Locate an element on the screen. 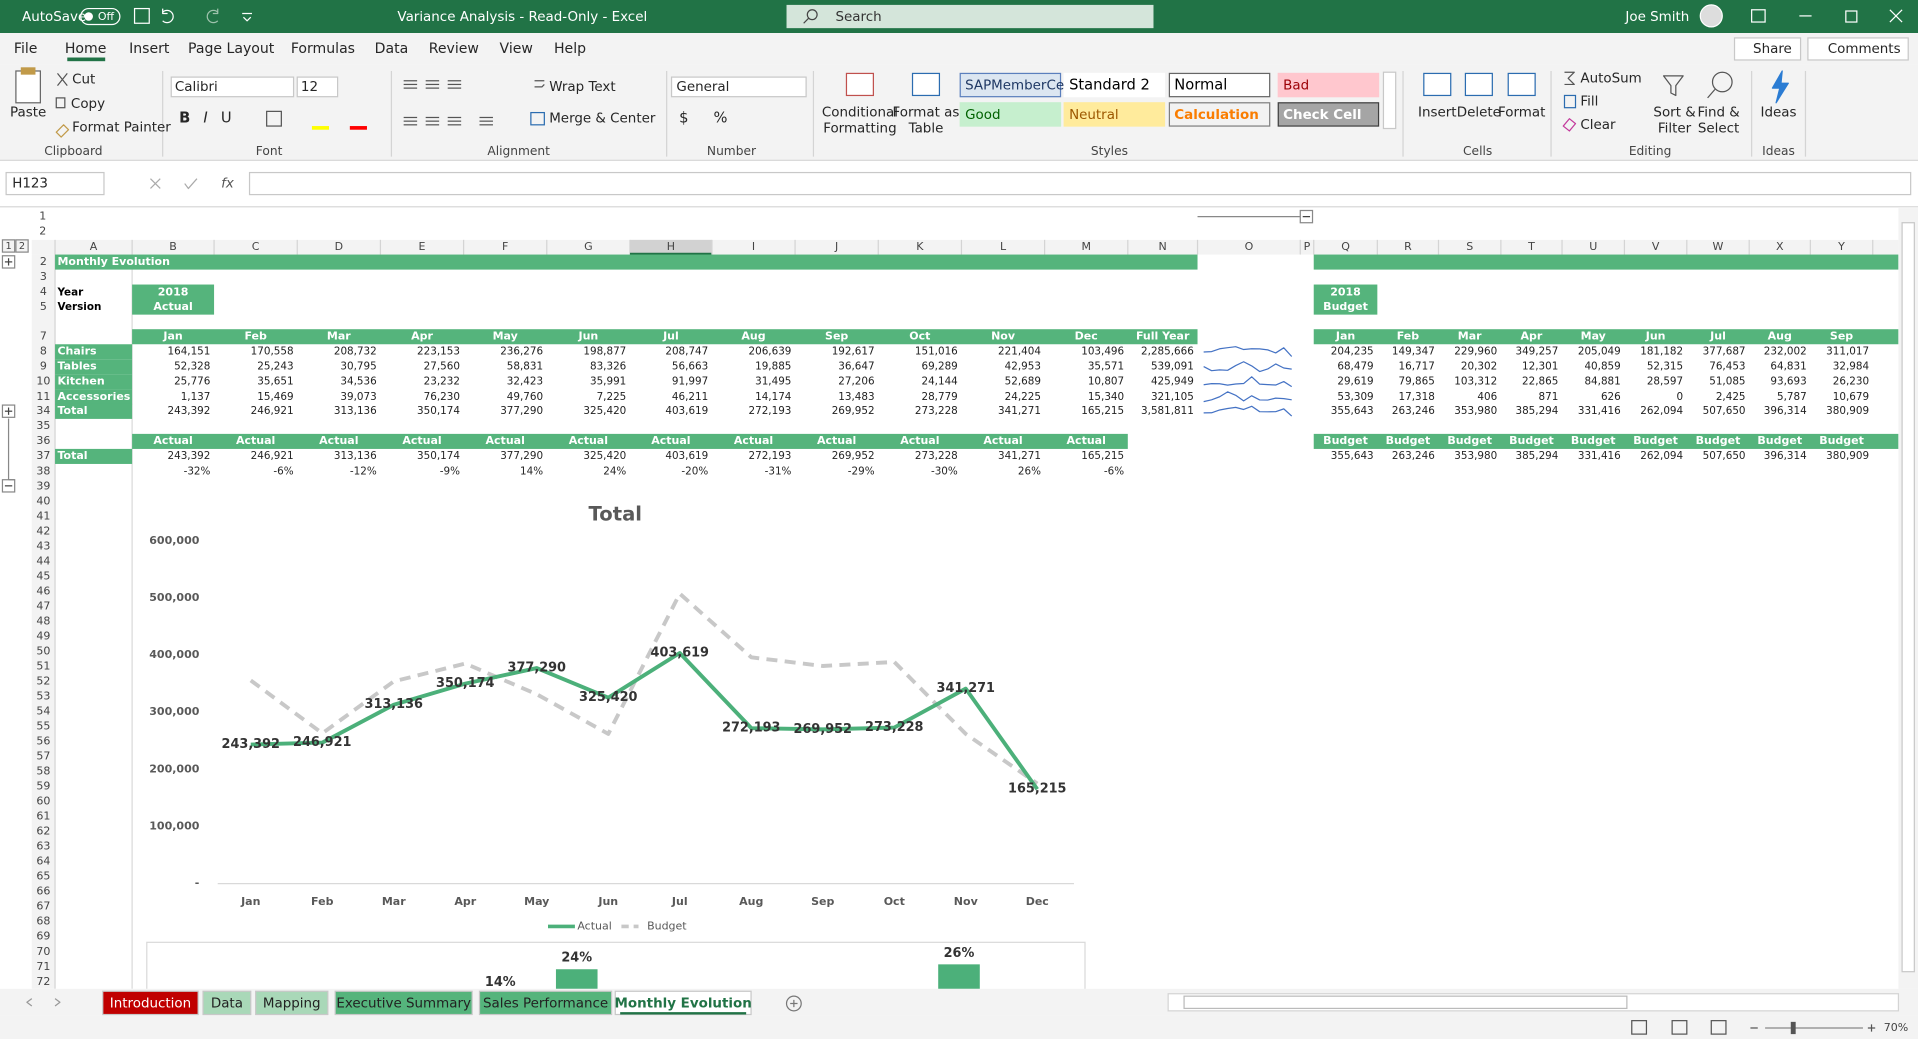 This screenshot has height=1039, width=1918. row-header: 56 is located at coordinates (43, 741).